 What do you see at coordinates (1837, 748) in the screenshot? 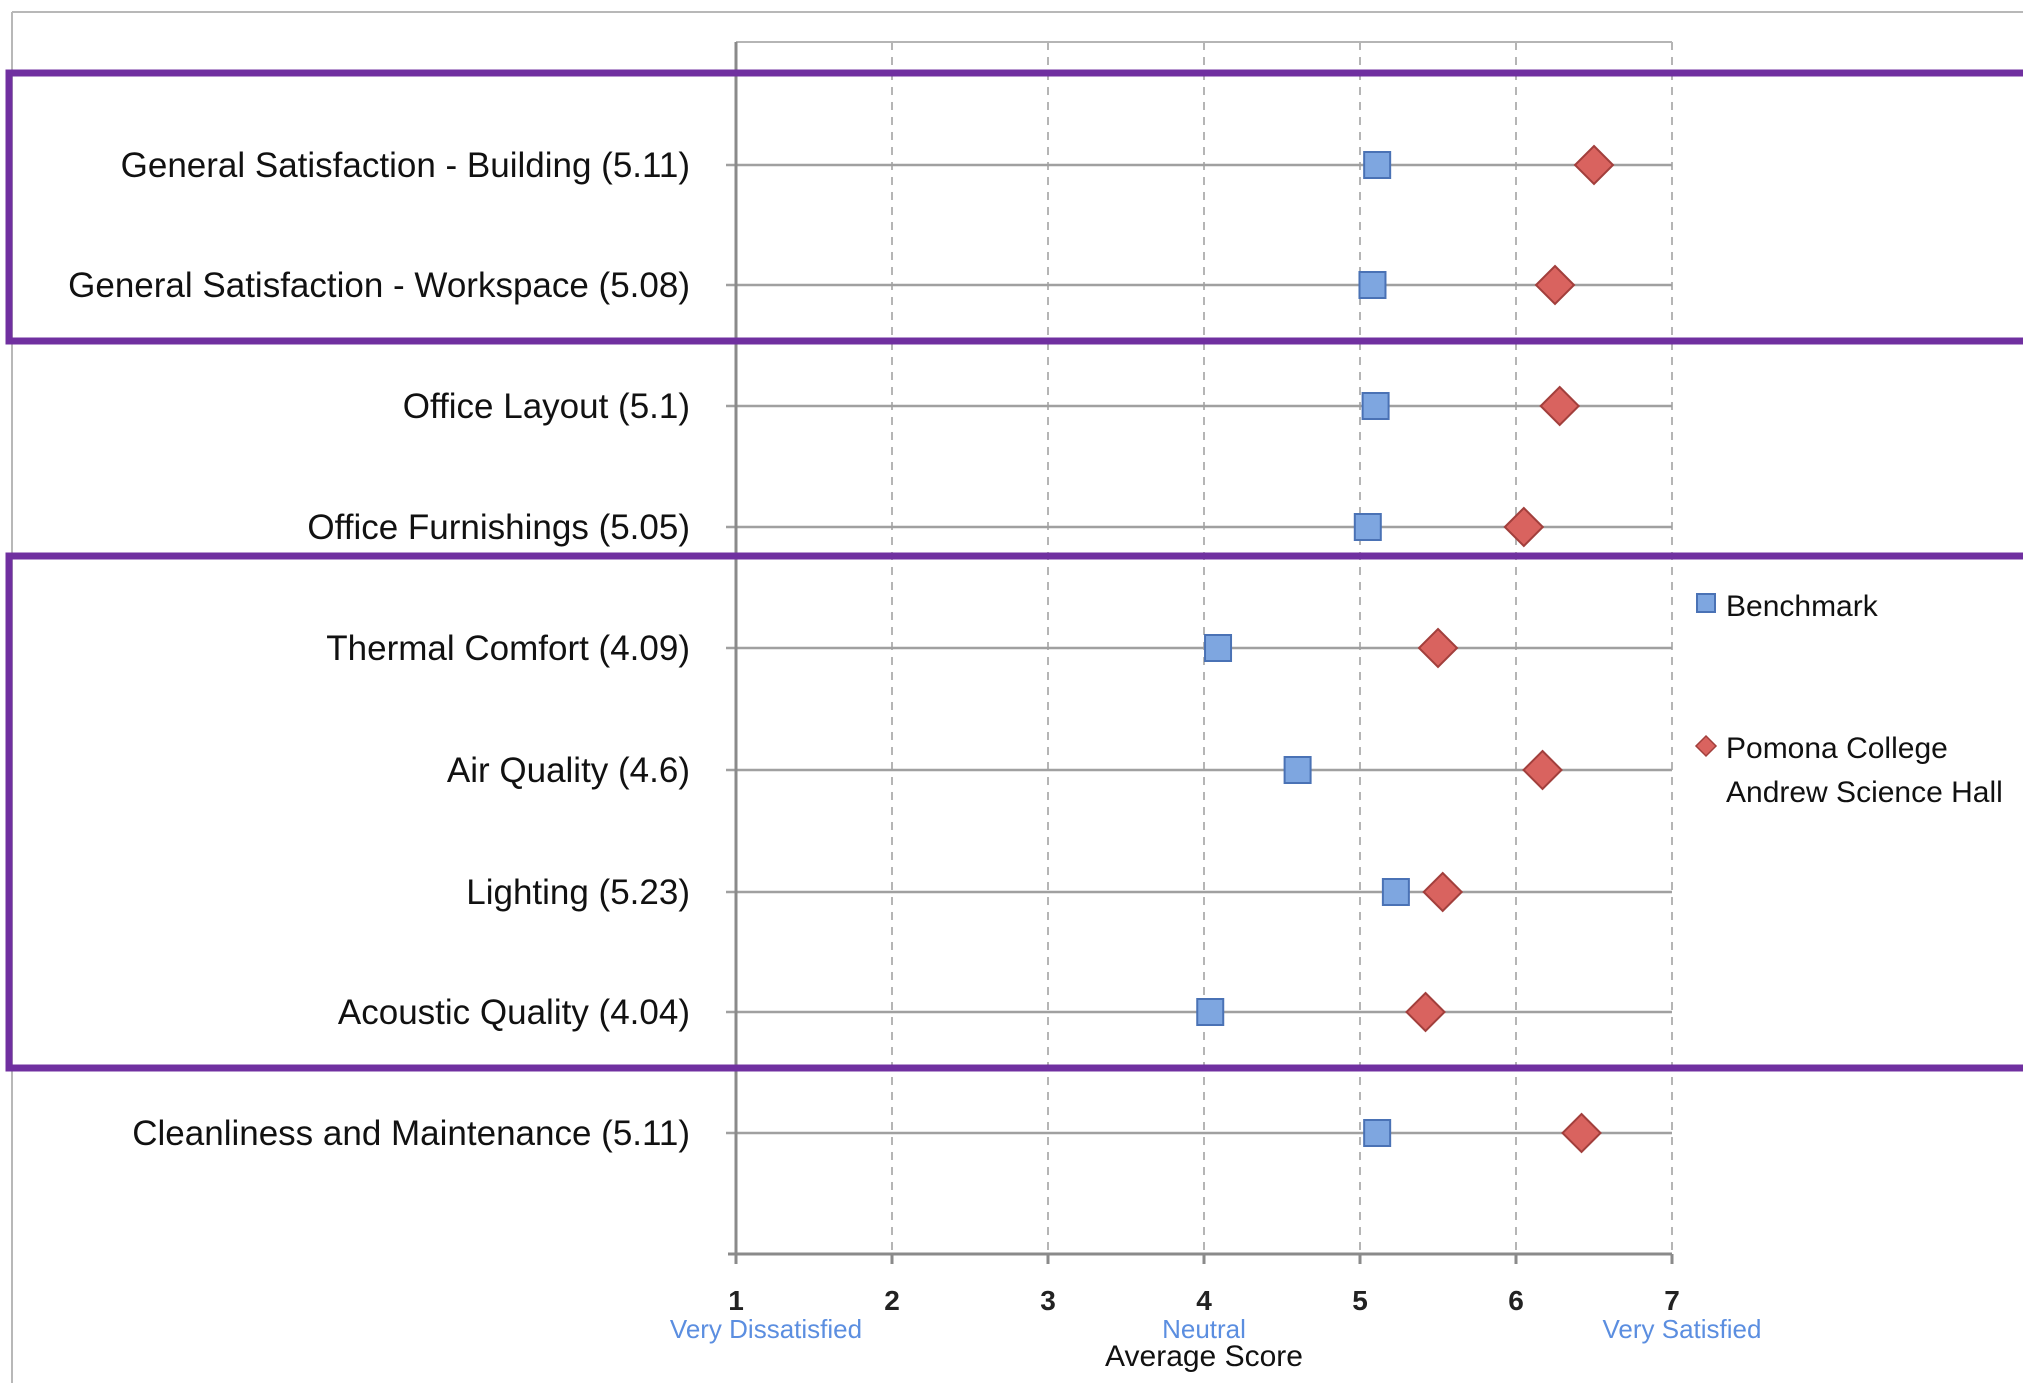
I see `legend-pomona-label-line1: Pomona College` at bounding box center [1837, 748].